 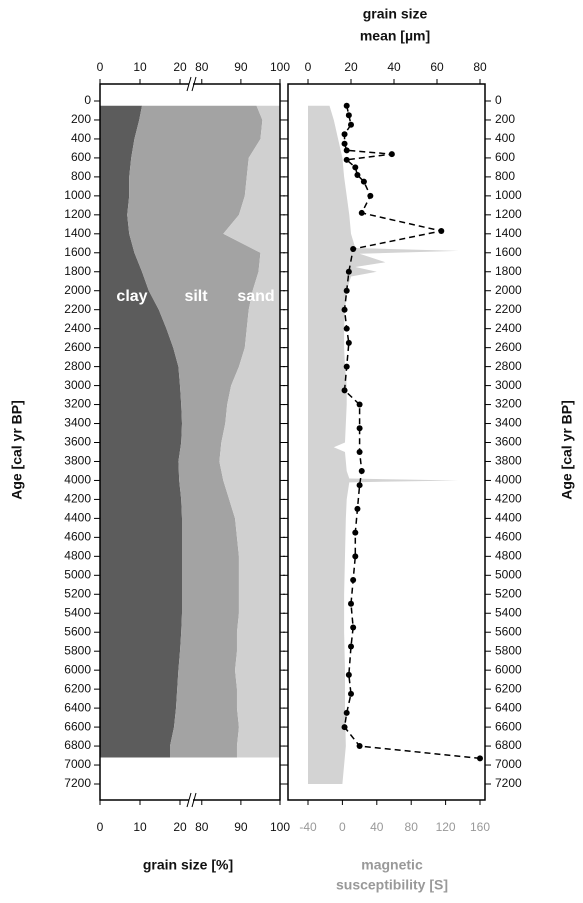 What do you see at coordinates (77, 764) in the screenshot?
I see `y-tick-label: 7000` at bounding box center [77, 764].